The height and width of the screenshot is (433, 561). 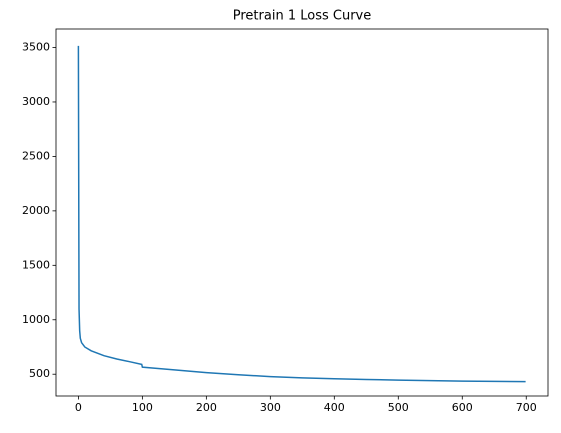 What do you see at coordinates (36, 155) in the screenshot?
I see `y-tick-label: 2500` at bounding box center [36, 155].